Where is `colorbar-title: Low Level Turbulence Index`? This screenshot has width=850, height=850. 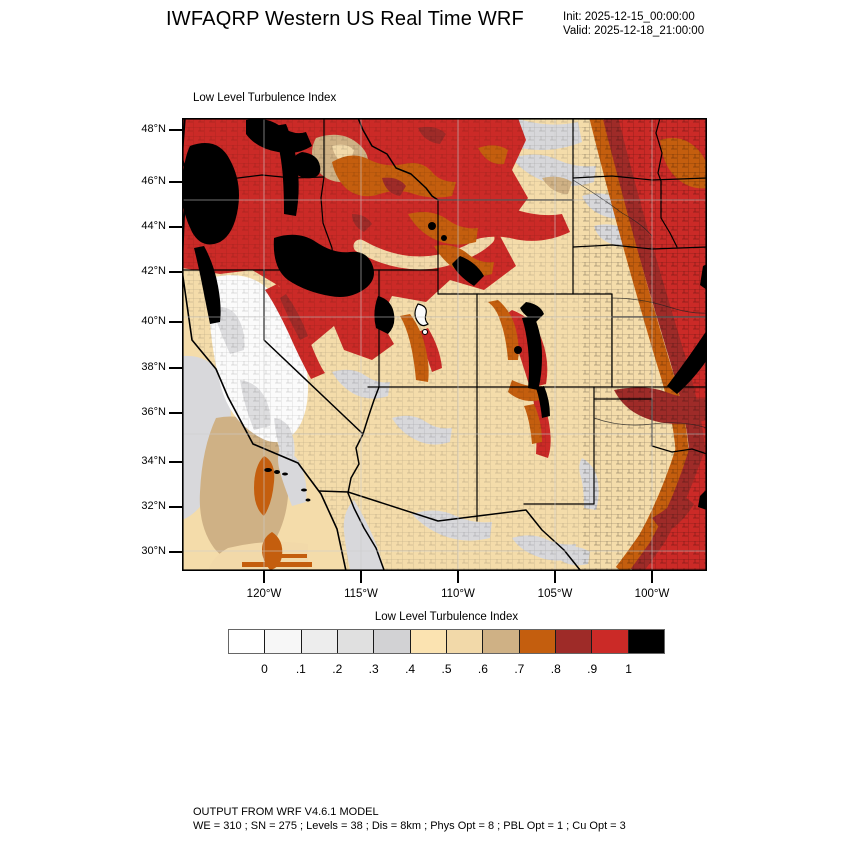 colorbar-title: Low Level Turbulence Index is located at coordinates (446, 617).